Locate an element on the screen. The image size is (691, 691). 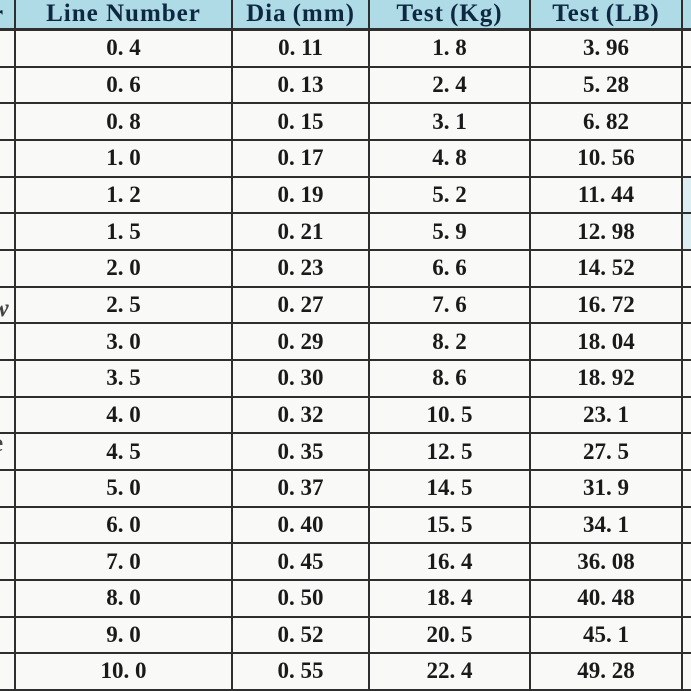
table-cell: 4. 8 is located at coordinates (450, 159).